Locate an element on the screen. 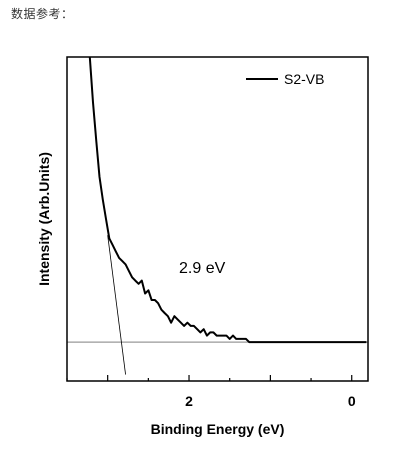 The width and height of the screenshot is (408, 454). tangent-line is located at coordinates (116, 305).